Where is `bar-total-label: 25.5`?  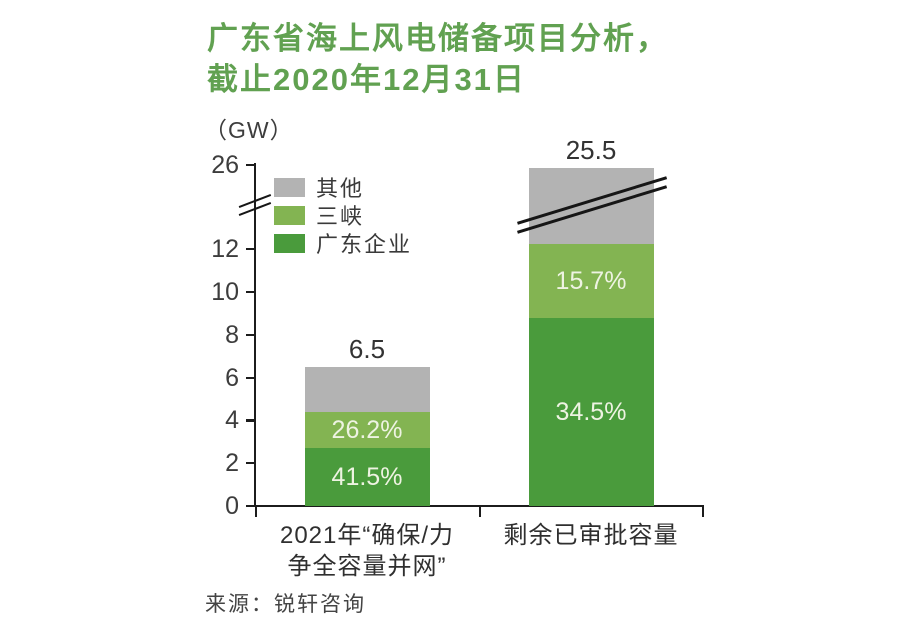 bar-total-label: 25.5 is located at coordinates (591, 150).